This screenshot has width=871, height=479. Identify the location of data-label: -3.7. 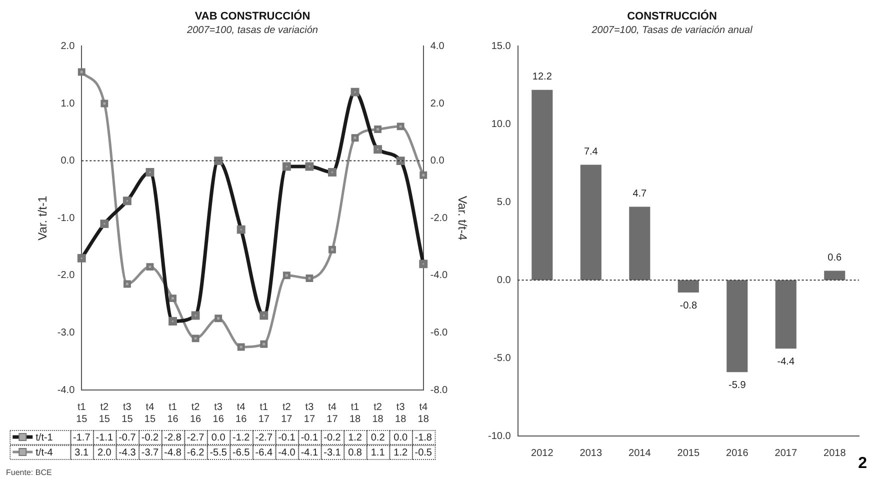
(150, 452).